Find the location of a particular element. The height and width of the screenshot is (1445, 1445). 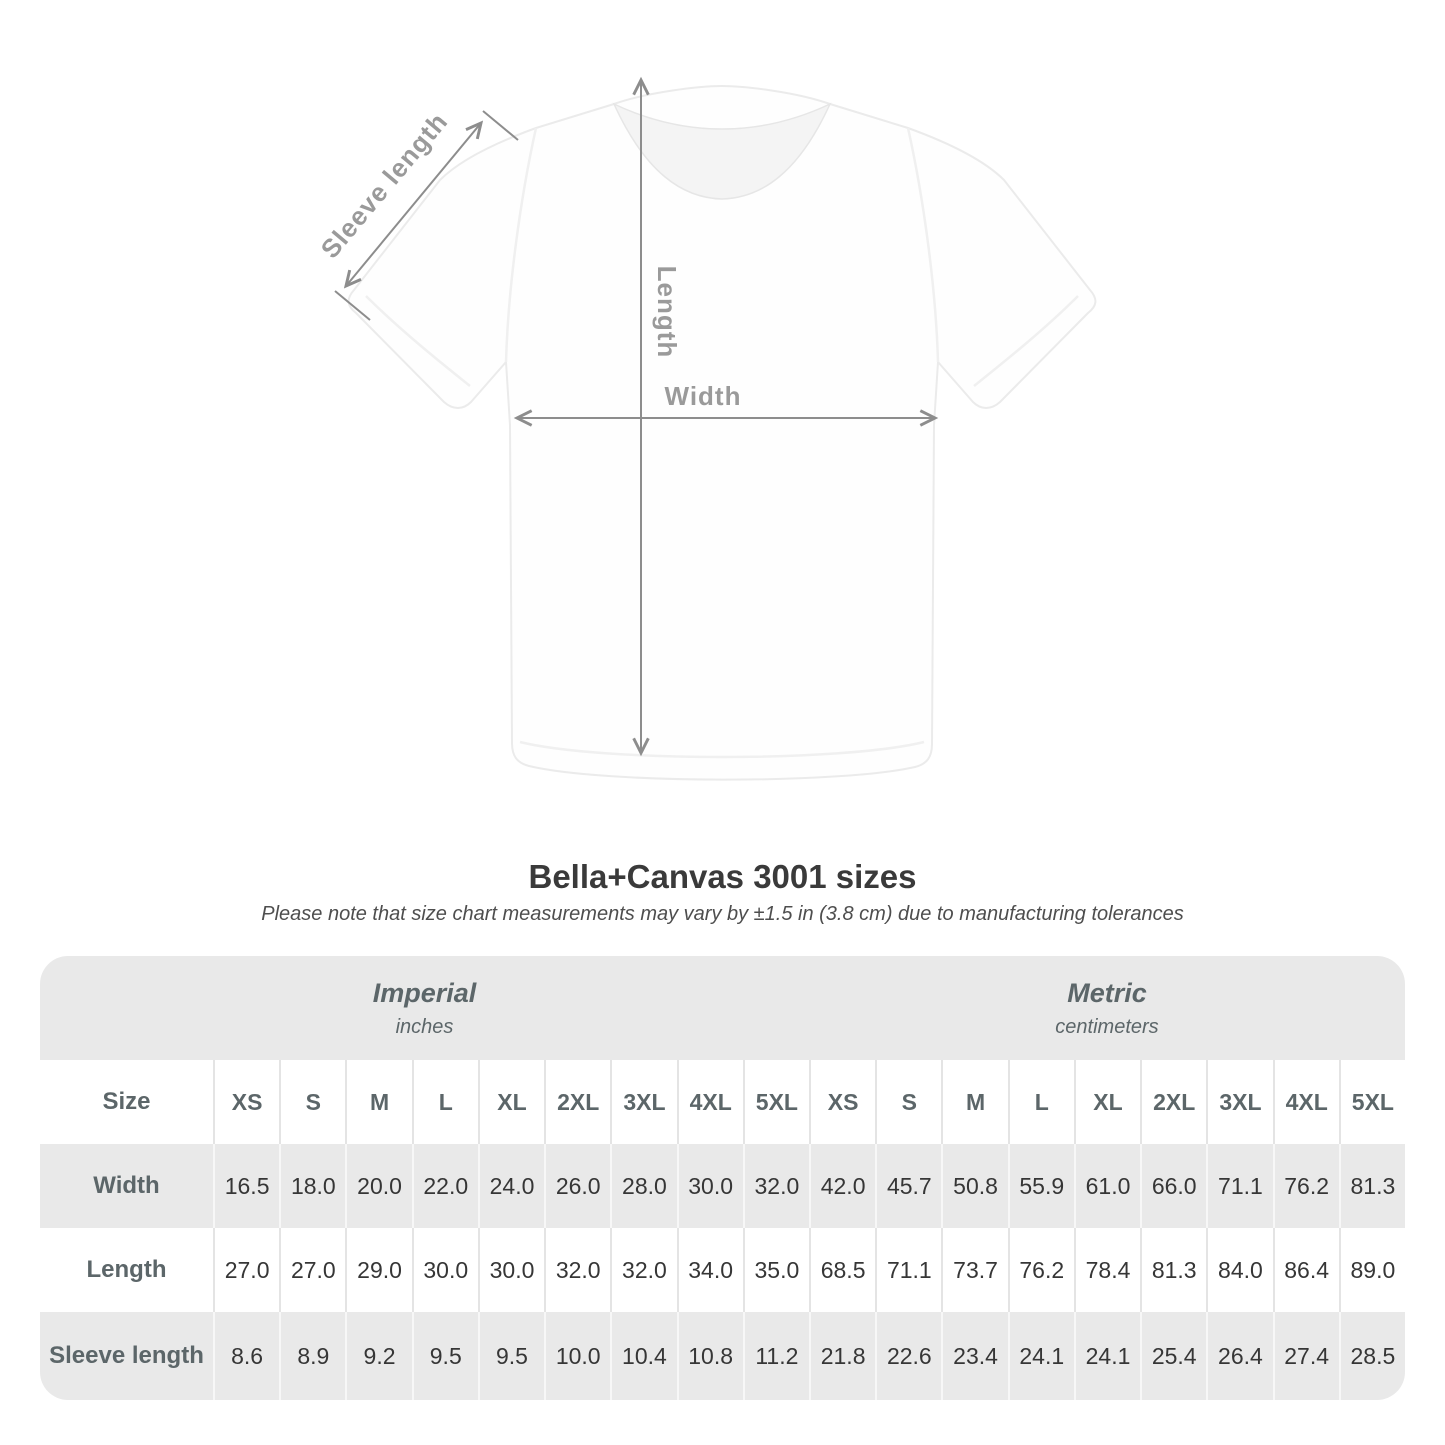

tshirt-collar is located at coordinates (722, 151).